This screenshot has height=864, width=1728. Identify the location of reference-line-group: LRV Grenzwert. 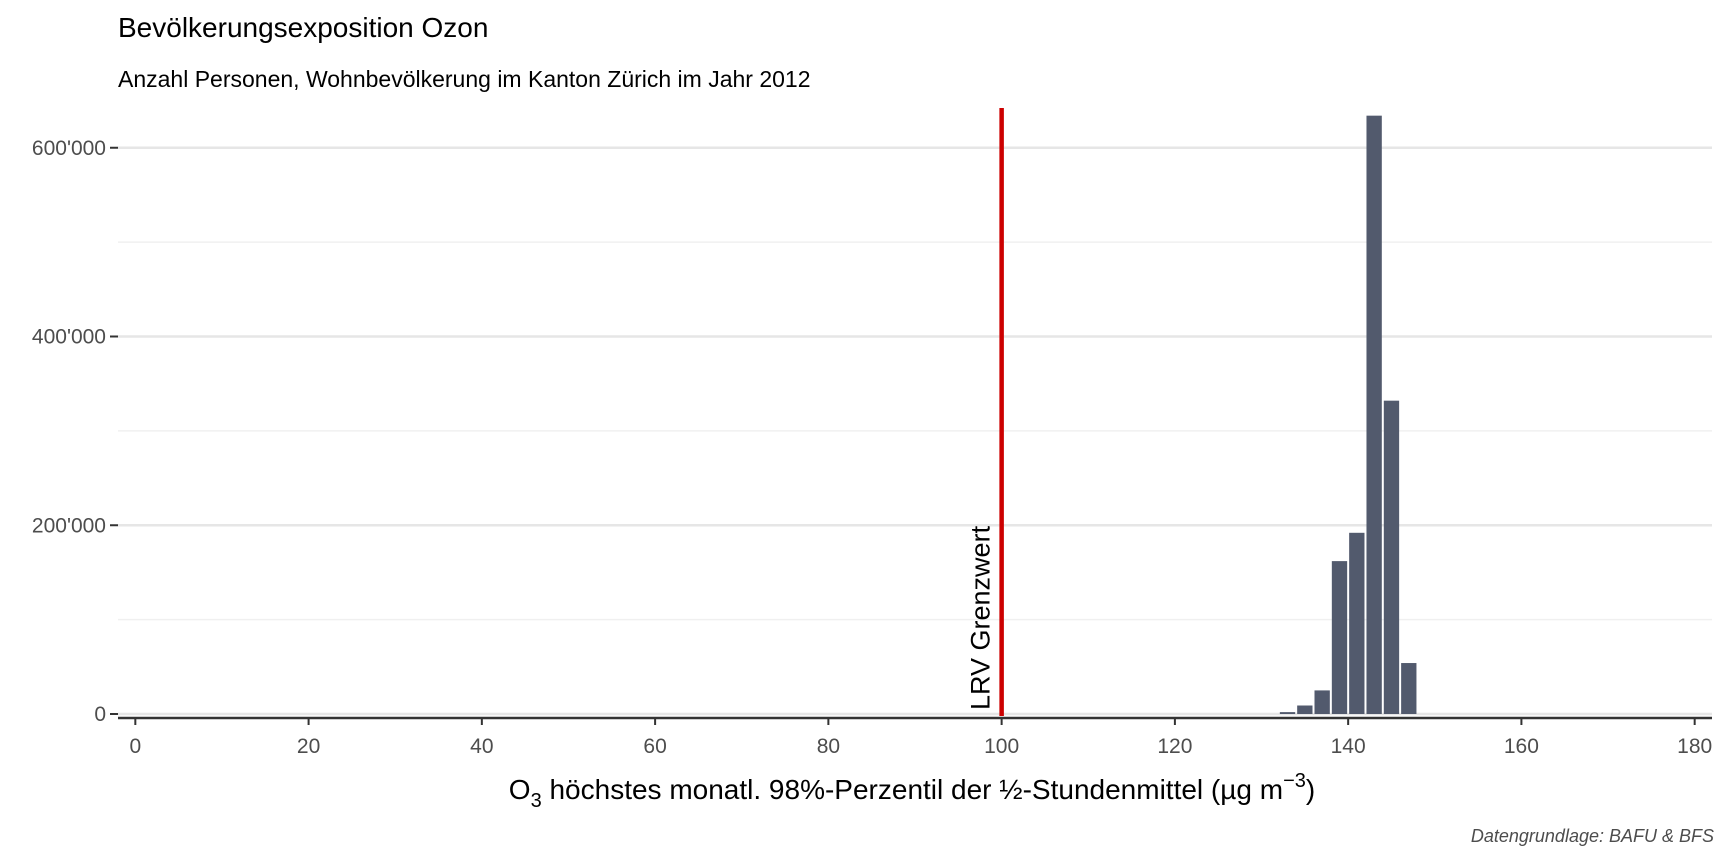
(985, 412).